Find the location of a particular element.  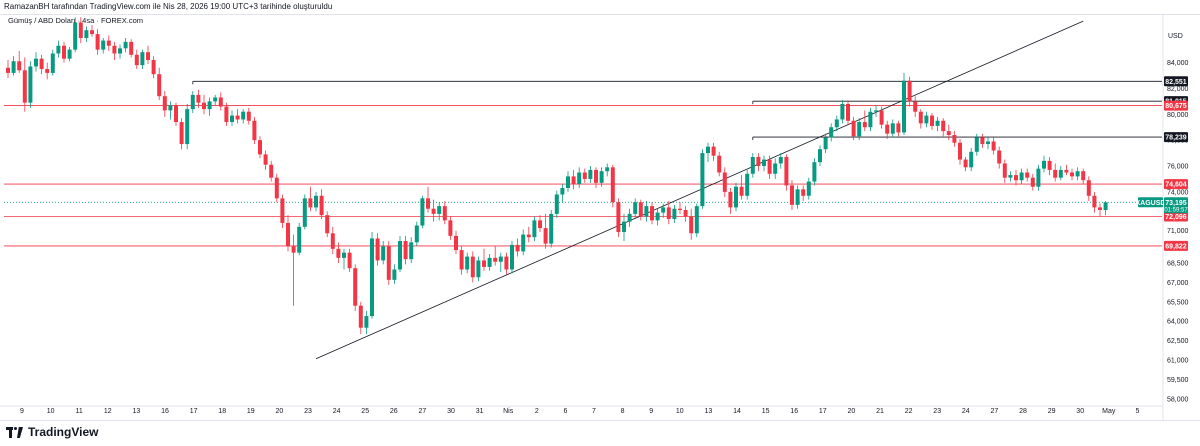

price-tick-11: 64,000 is located at coordinates (1178, 322).